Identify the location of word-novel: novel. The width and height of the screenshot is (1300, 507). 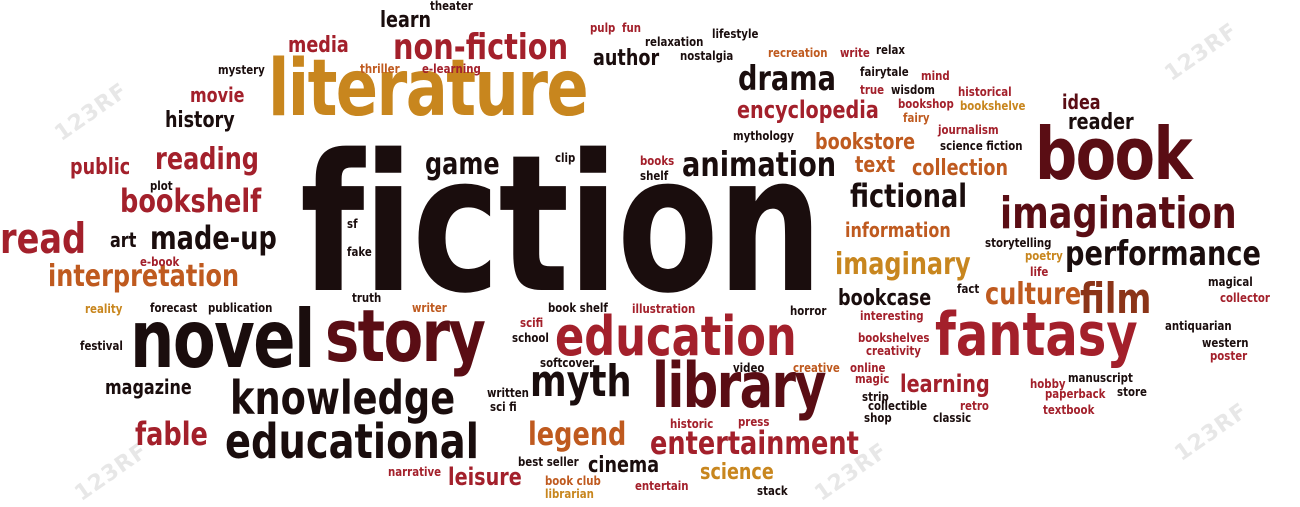
(222, 339).